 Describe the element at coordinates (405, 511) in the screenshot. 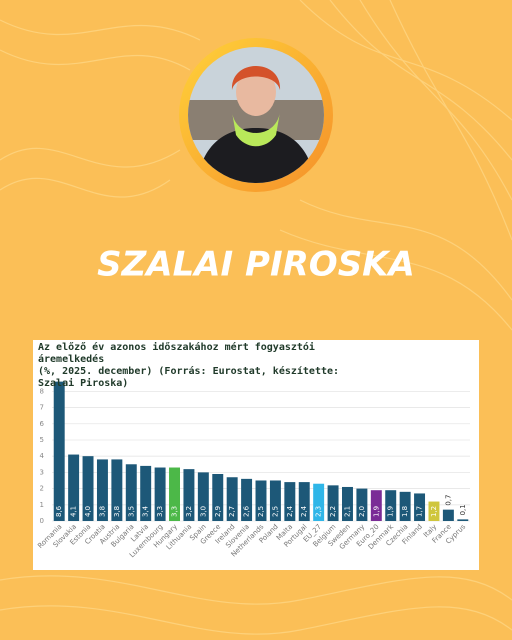

I see `value-label: 1,8` at that location.